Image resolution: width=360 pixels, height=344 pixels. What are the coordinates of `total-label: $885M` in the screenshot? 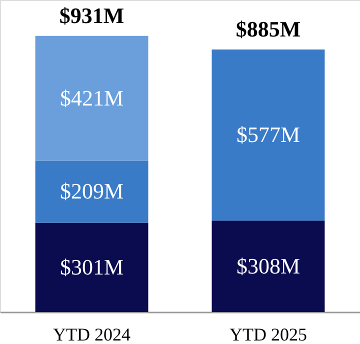 It's located at (268, 29).